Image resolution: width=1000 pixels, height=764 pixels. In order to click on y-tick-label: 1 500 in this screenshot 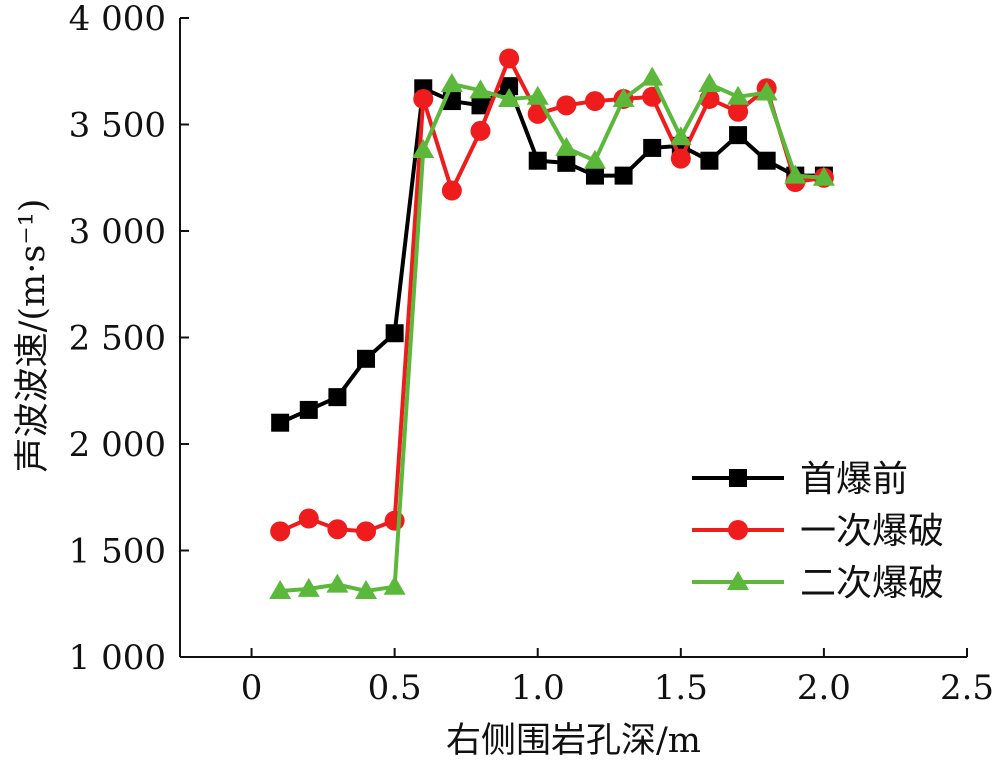, I will do `click(117, 552)`.